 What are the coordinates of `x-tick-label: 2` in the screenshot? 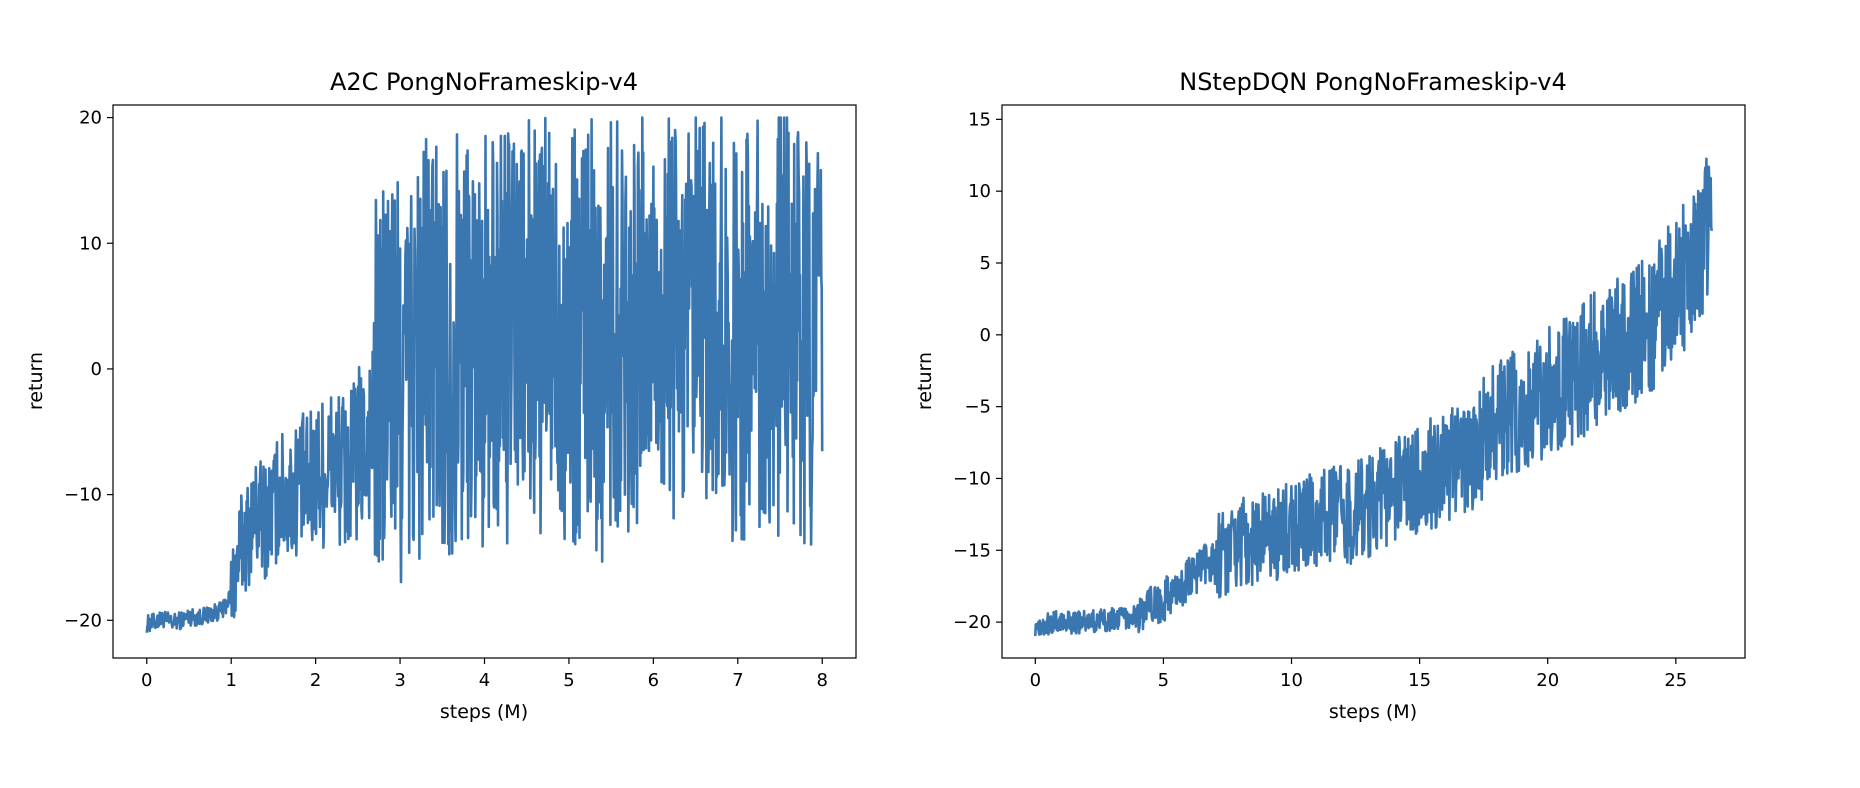 It's located at (315, 680).